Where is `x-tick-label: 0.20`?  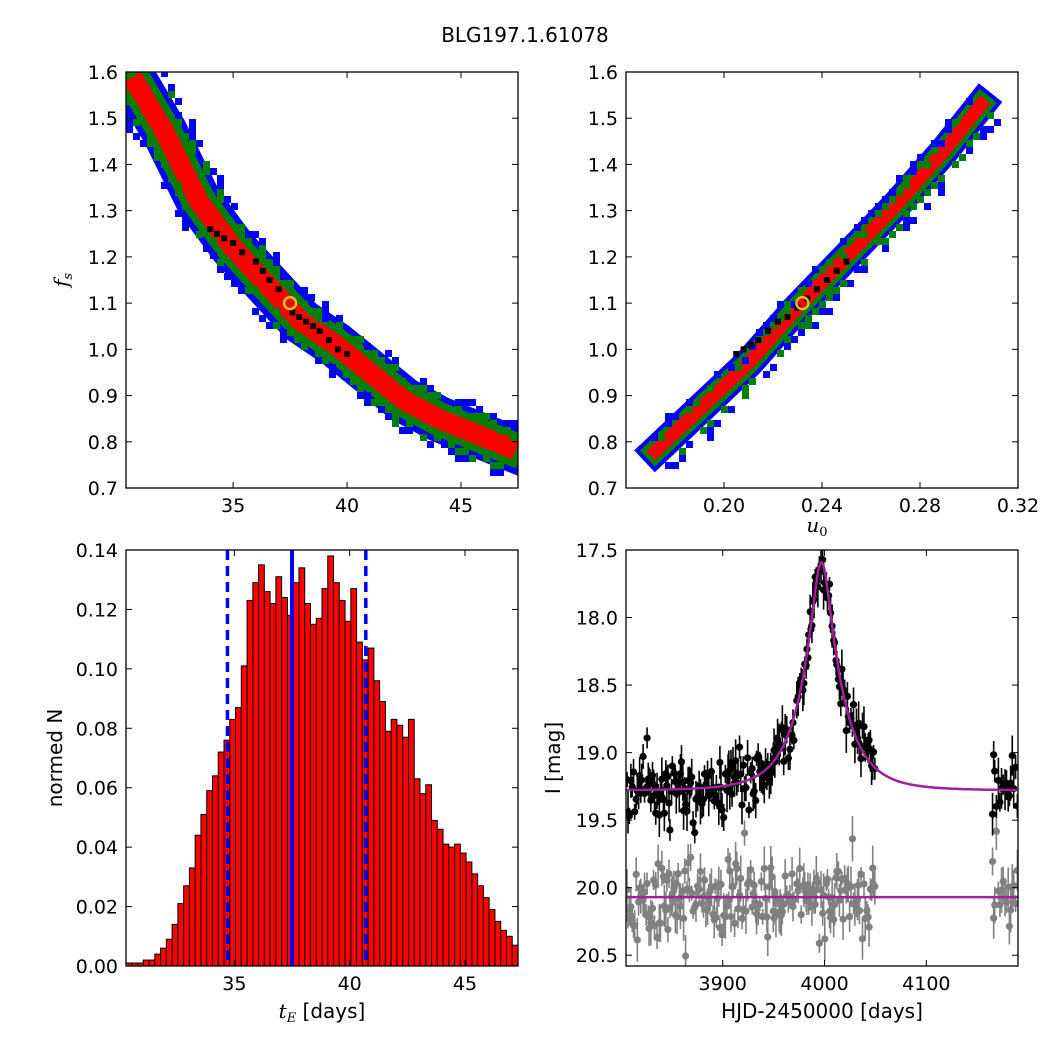
x-tick-label: 0.20 is located at coordinates (724, 506).